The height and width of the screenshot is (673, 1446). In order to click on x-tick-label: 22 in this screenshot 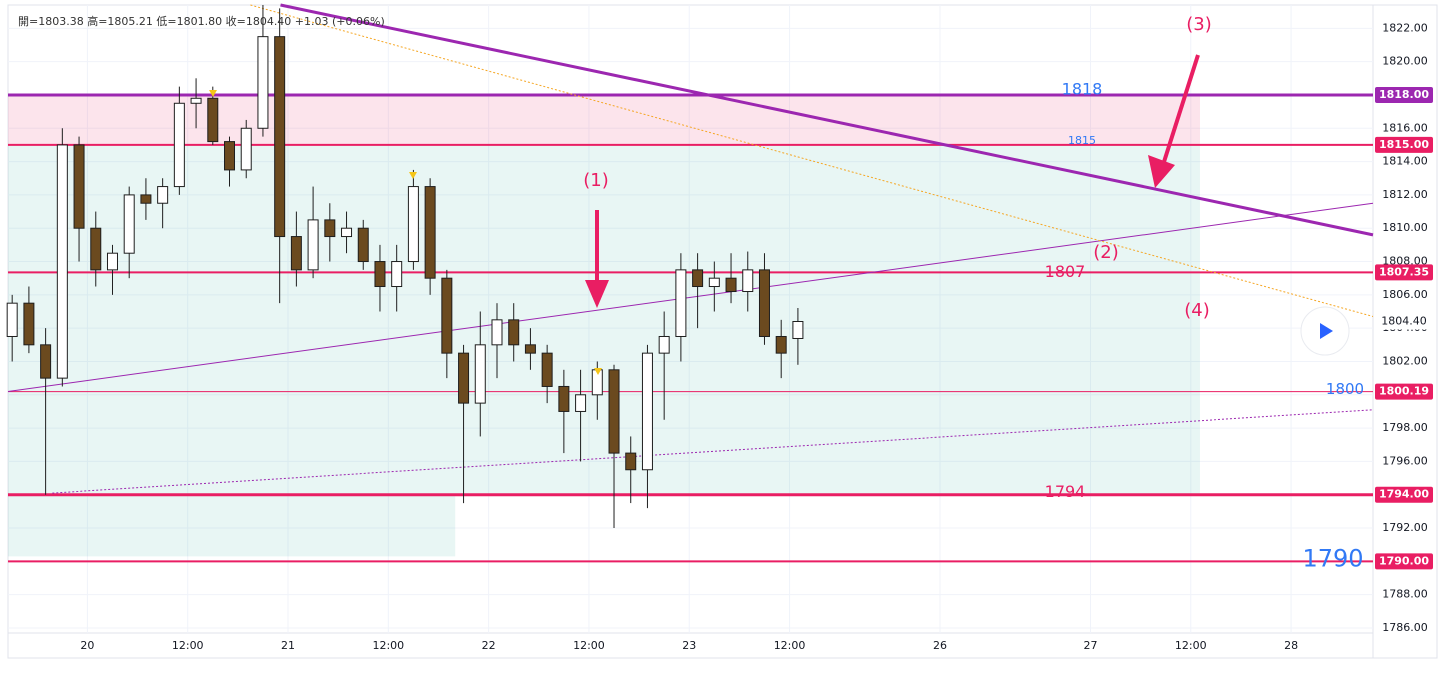, I will do `click(489, 645)`.